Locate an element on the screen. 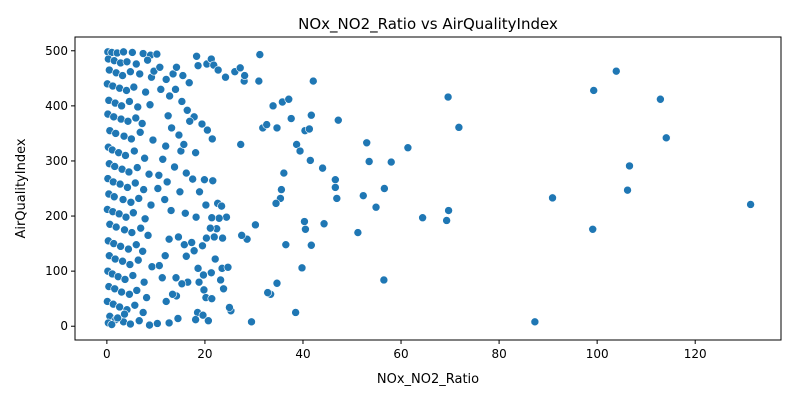 The height and width of the screenshot is (400, 800). x-tick-label: 60 is located at coordinates (400, 354).